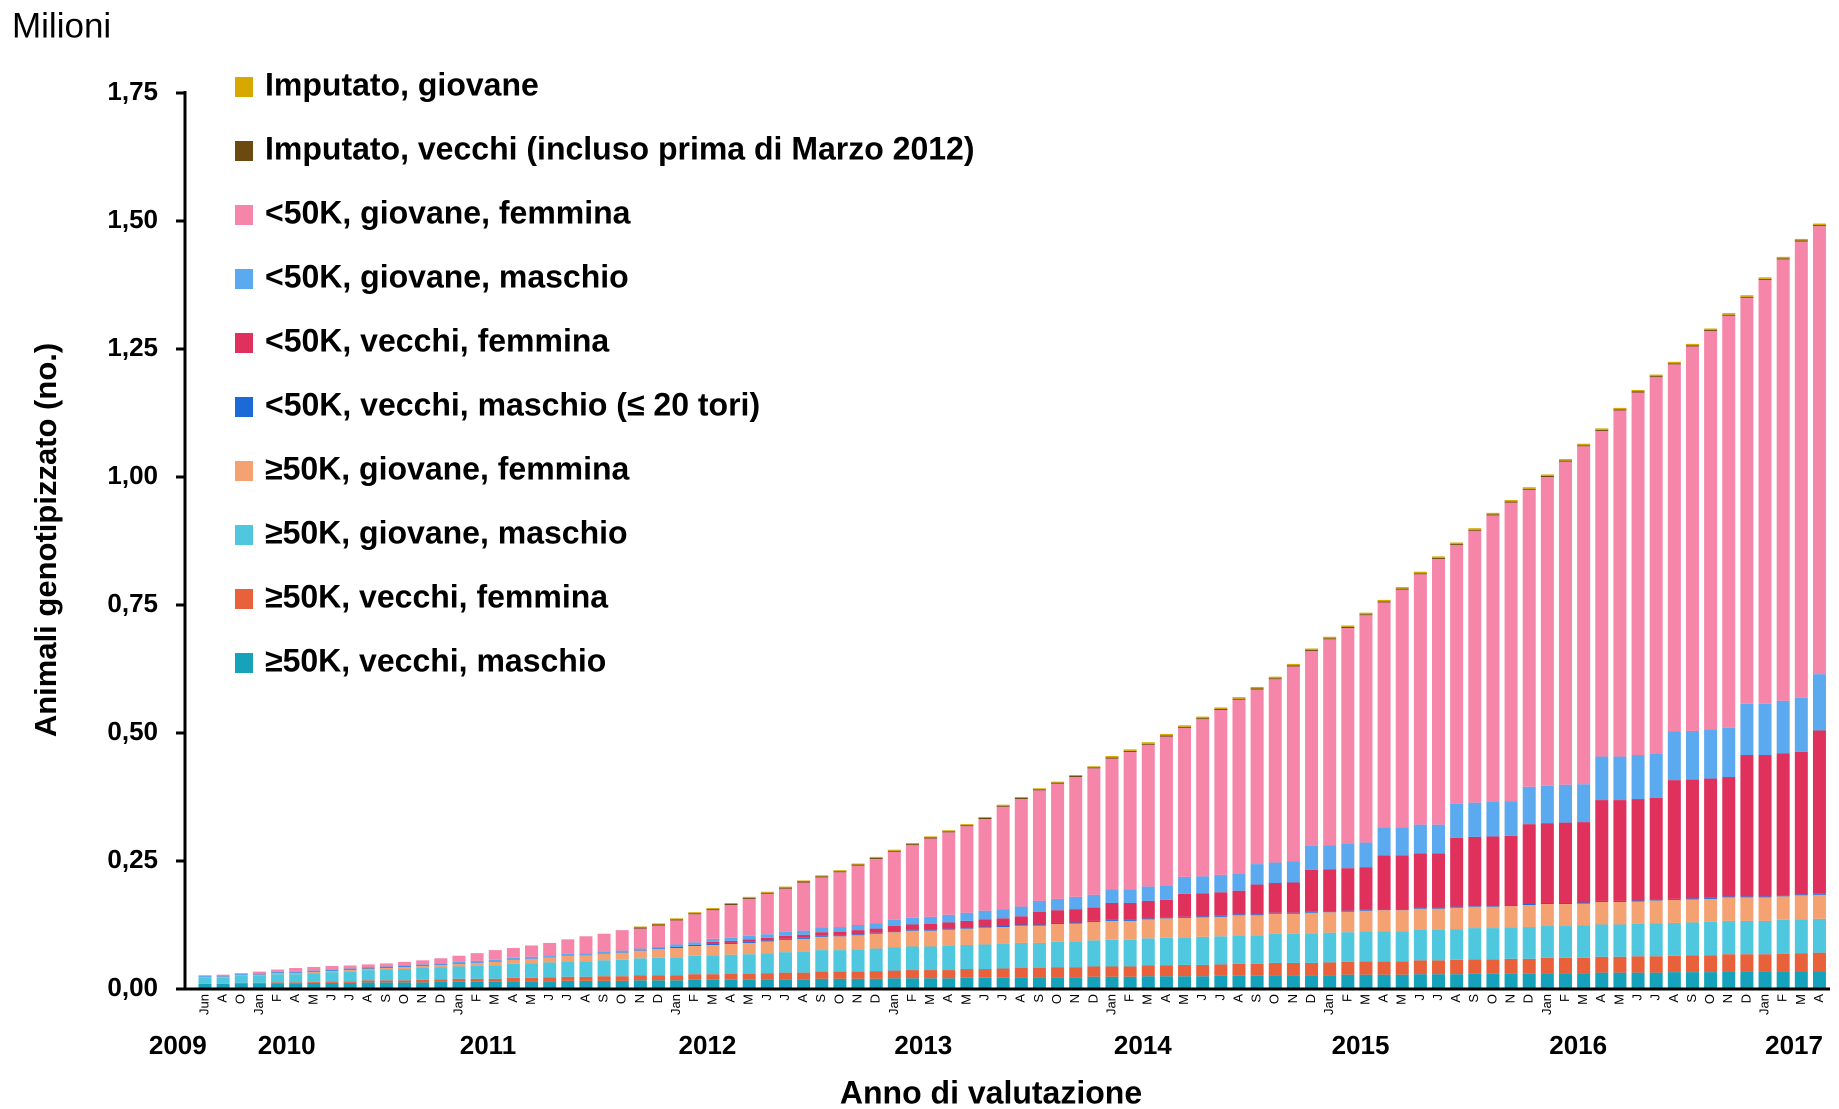 The image size is (1839, 1109). Describe the element at coordinates (603, 998) in the screenshot. I see `x-tick-label: S` at that location.